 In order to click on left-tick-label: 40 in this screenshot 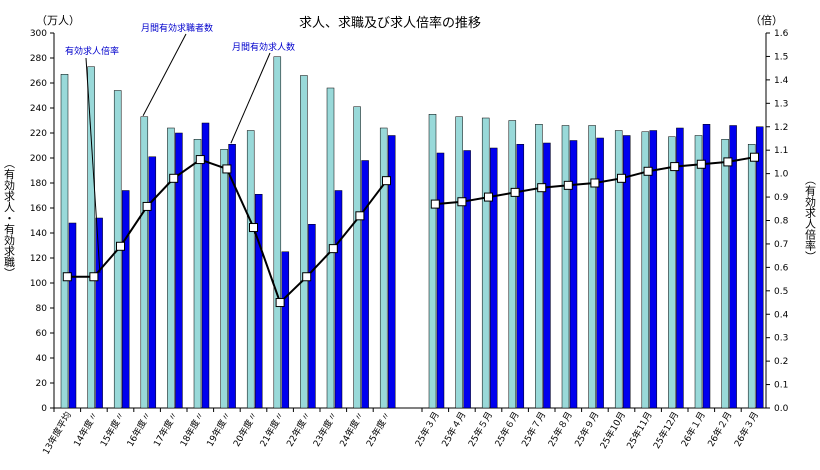, I will do `click(42, 359)`.